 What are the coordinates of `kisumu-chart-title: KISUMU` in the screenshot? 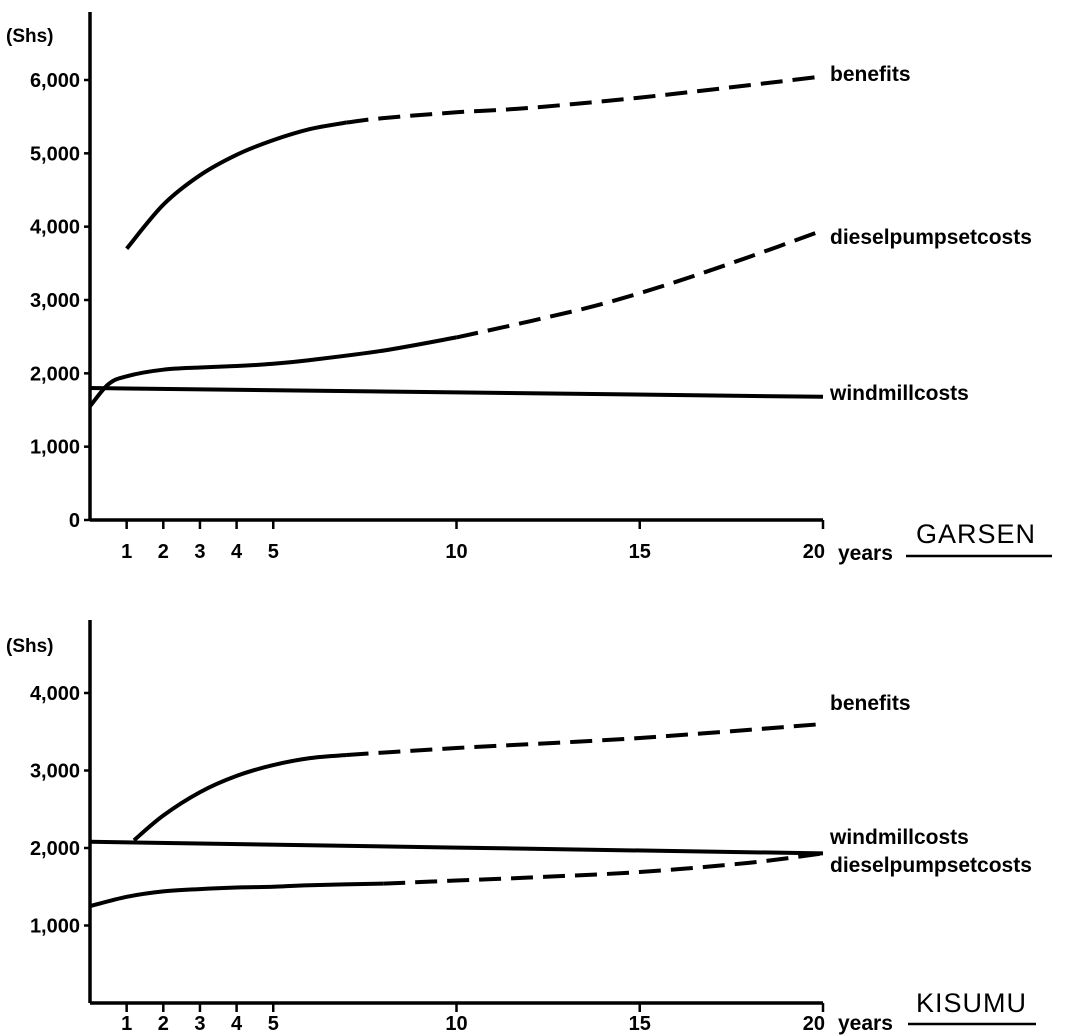 It's located at (971, 1003).